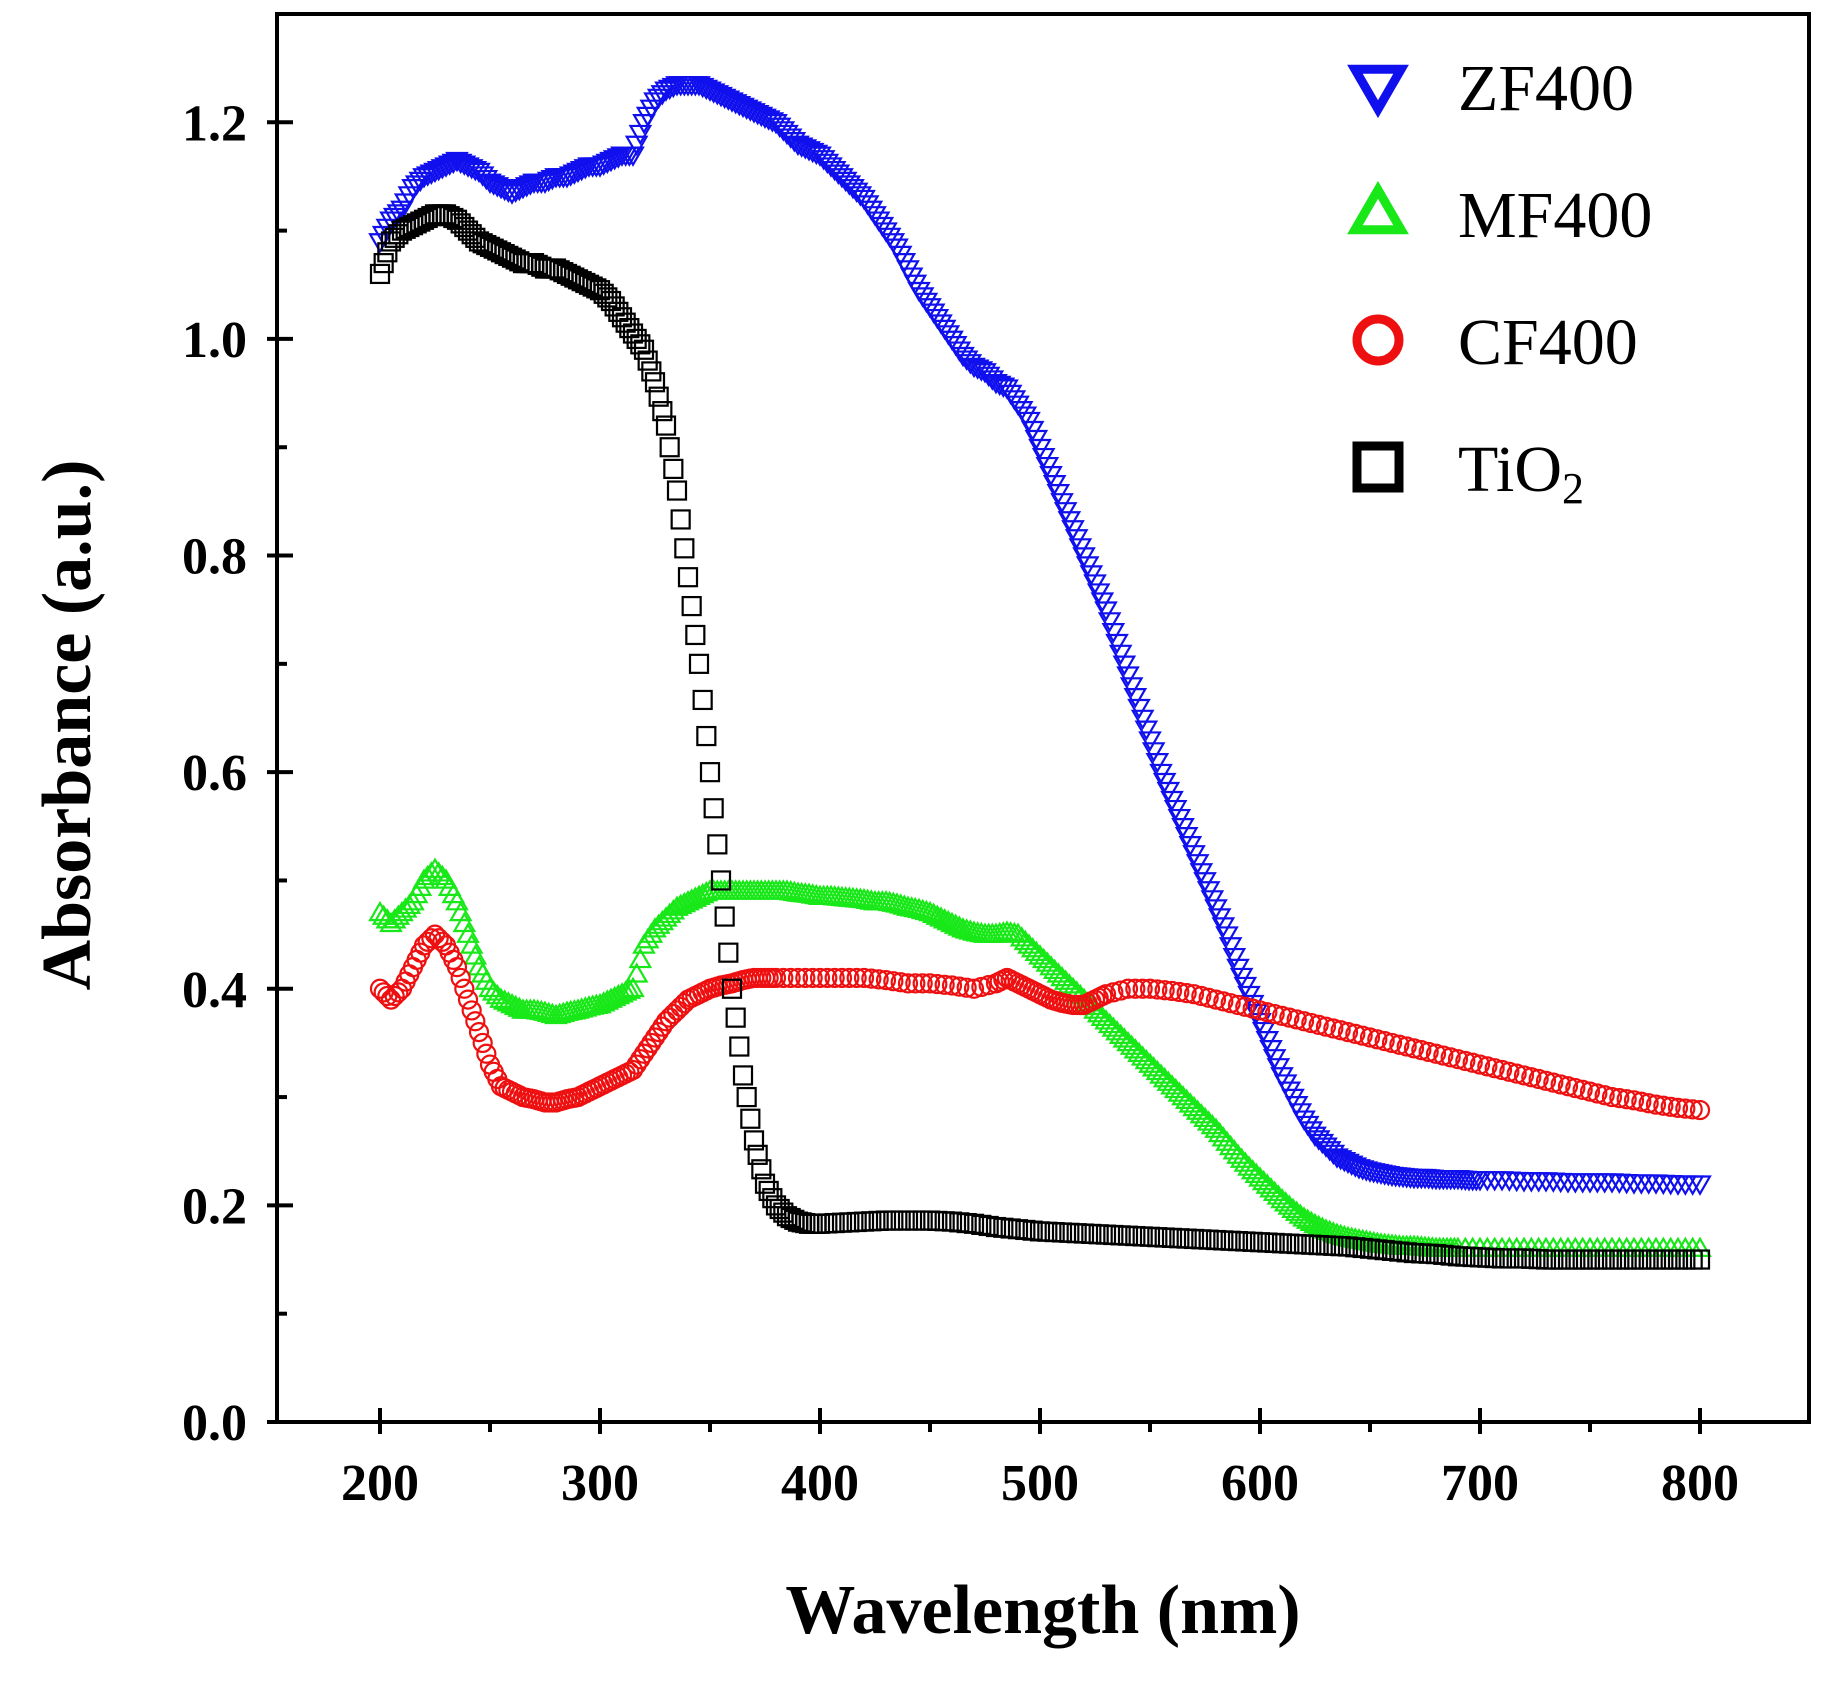  Describe the element at coordinates (214, 1206) in the screenshot. I see `y-tick-label: 0.2` at that location.